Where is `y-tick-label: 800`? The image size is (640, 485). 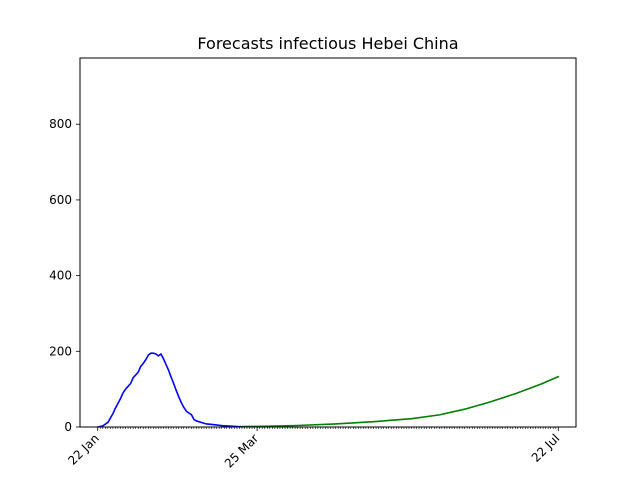
y-tick-label: 800 is located at coordinates (60, 124).